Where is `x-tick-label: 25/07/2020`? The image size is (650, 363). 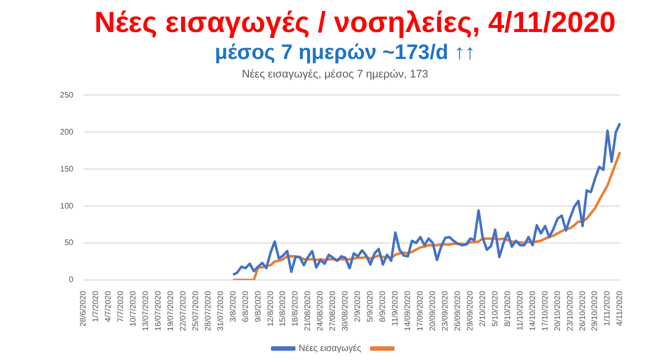 x-tick-label: 25/07/2020 is located at coordinates (195, 311).